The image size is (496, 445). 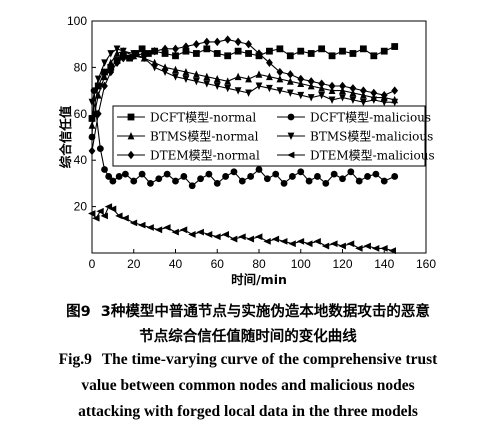 What do you see at coordinates (371, 137) in the screenshot?
I see `legend-label: BTMS模型-malicious` at bounding box center [371, 137].